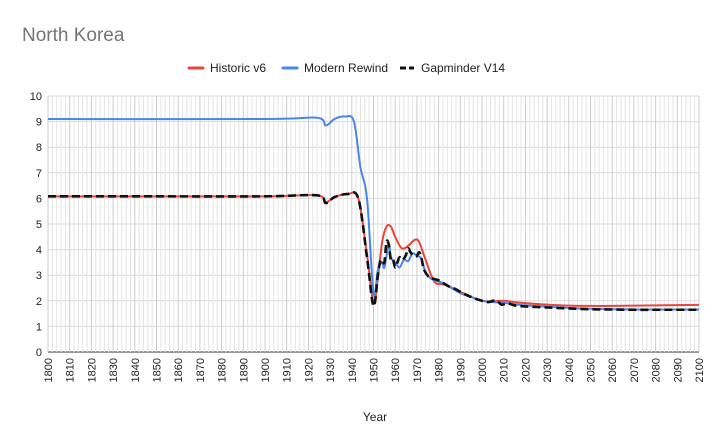 The width and height of the screenshot is (723, 447). I want to click on y-tick-label: 10, so click(36, 97).